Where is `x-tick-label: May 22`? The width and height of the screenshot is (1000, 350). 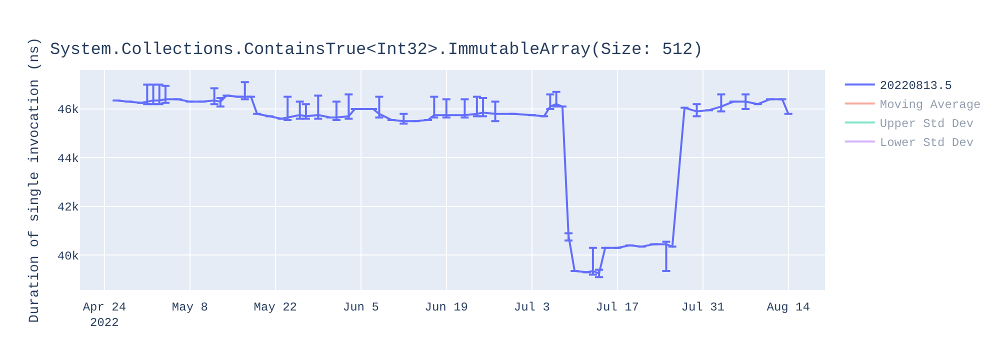
x-tick-label: May 22 is located at coordinates (276, 307).